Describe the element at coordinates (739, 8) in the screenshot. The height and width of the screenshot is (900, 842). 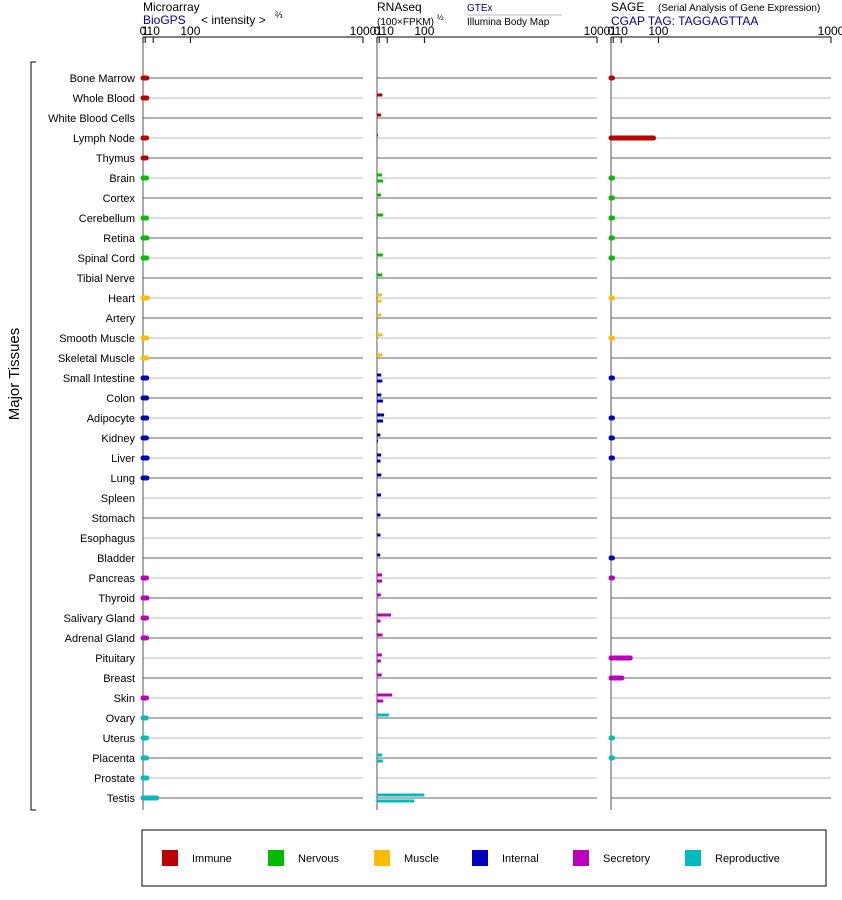
I see `sage-note: (Serial Analysis of Gene Expression)` at that location.